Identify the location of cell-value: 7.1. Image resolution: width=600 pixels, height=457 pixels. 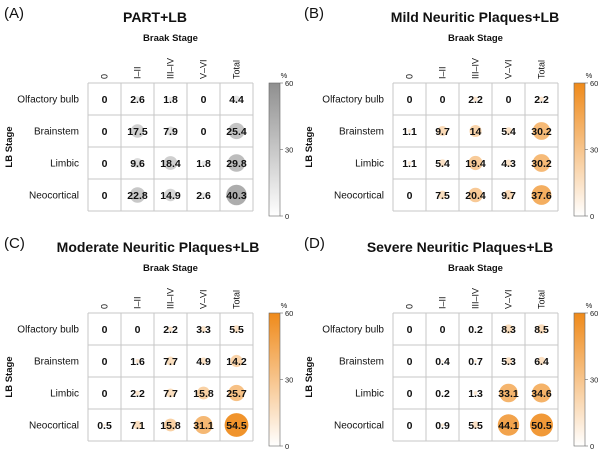
(137, 426).